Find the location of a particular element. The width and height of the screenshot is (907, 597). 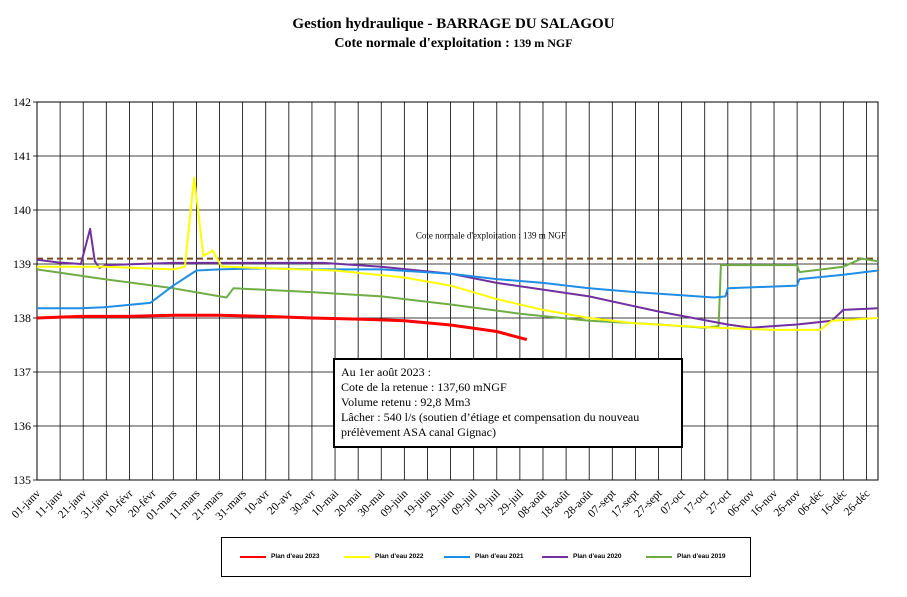

x-tick-label: 26-déc is located at coordinates (857, 503).